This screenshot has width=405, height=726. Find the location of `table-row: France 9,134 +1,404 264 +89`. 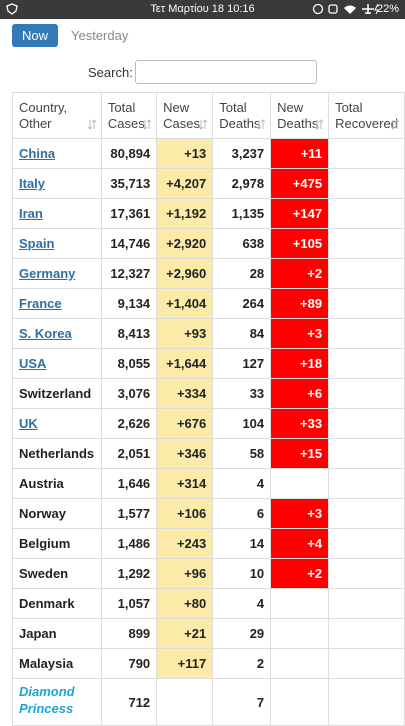

table-row: France 9,134 +1,404 264 +89 is located at coordinates (208, 303).